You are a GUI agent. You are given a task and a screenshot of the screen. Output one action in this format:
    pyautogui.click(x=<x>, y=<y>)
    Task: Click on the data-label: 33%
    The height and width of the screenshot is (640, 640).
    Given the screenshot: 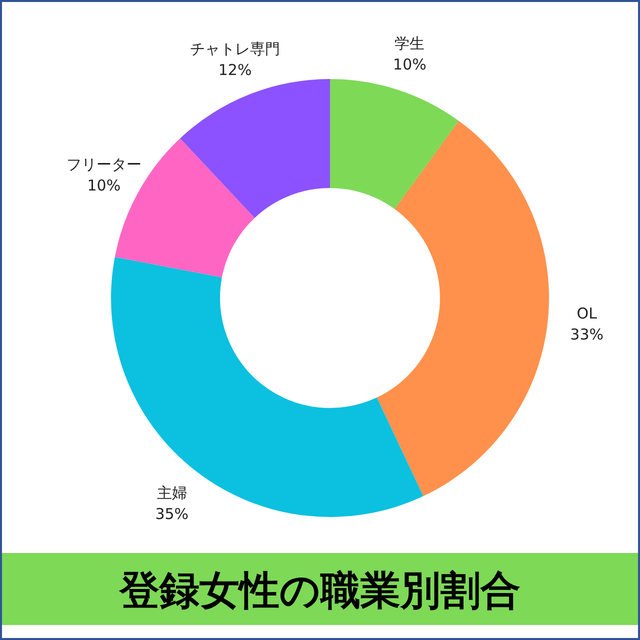 What is the action you would take?
    pyautogui.click(x=587, y=334)
    